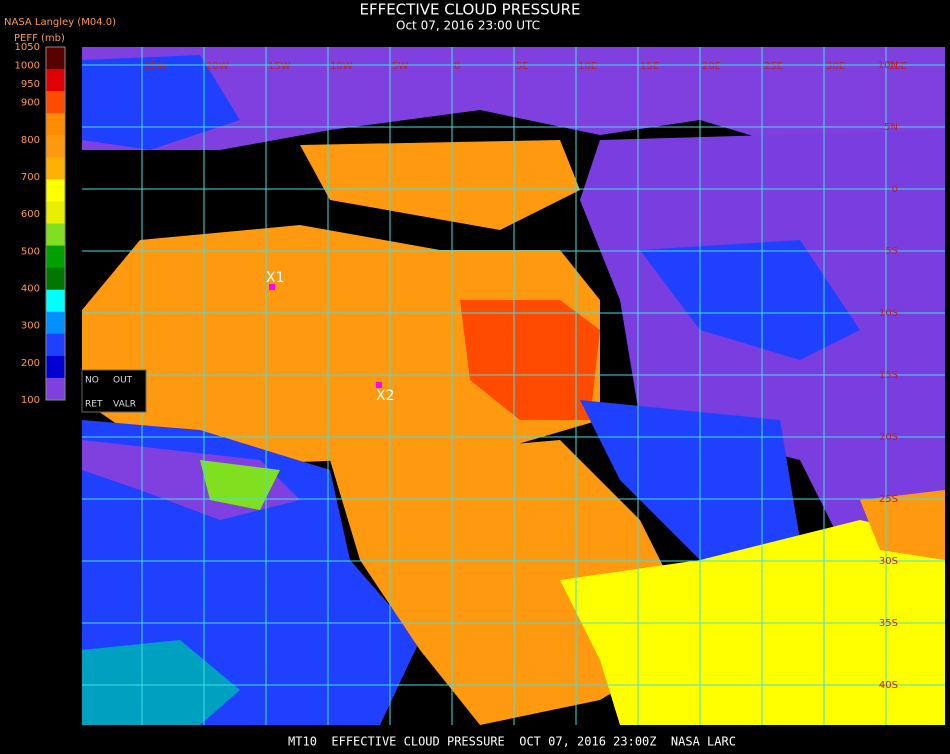 The image size is (950, 754). Describe the element at coordinates (835, 66) in the screenshot. I see `lon-label: 30E` at that location.